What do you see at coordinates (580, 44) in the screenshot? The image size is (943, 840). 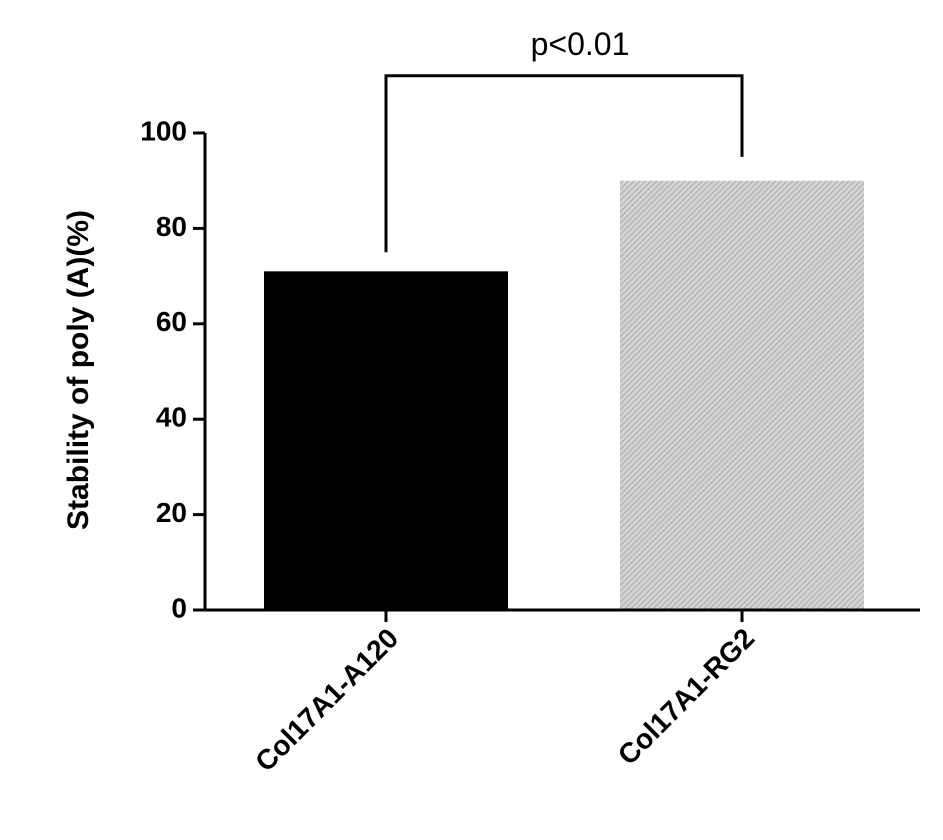 I see `p-value-label: p<0.01` at bounding box center [580, 44].